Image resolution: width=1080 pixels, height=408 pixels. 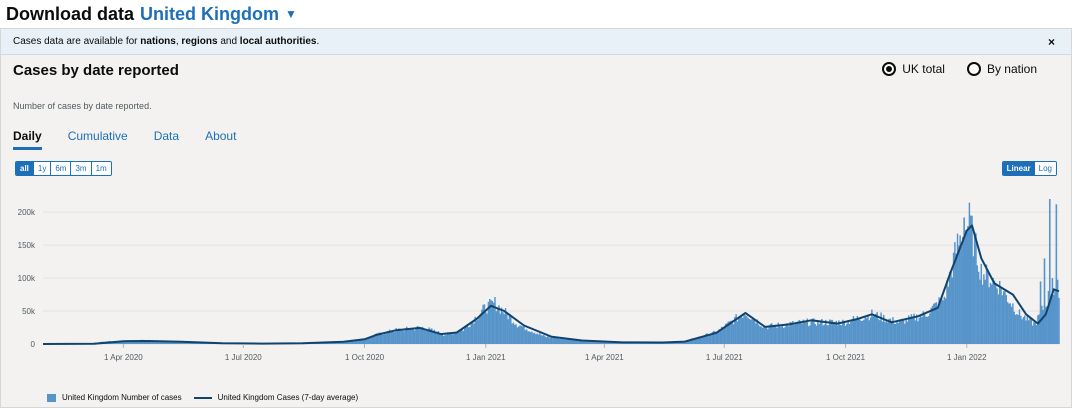 What do you see at coordinates (97, 136) in the screenshot?
I see `tab-cumulative: Cumulative` at bounding box center [97, 136].